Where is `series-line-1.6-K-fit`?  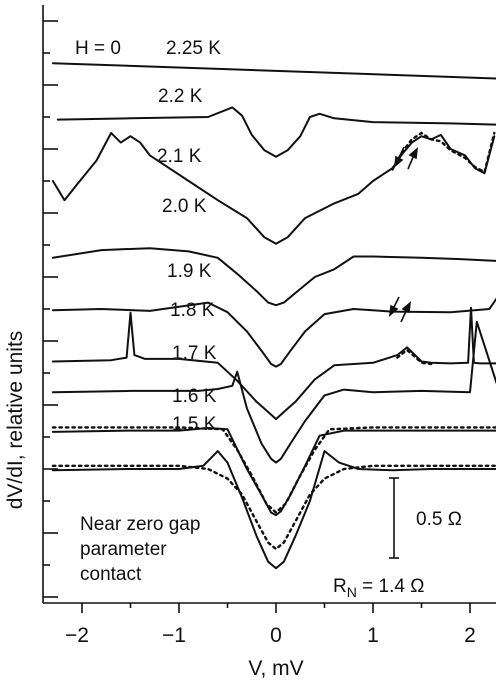
series-line-1.6-K-fit is located at coordinates (273, 470).